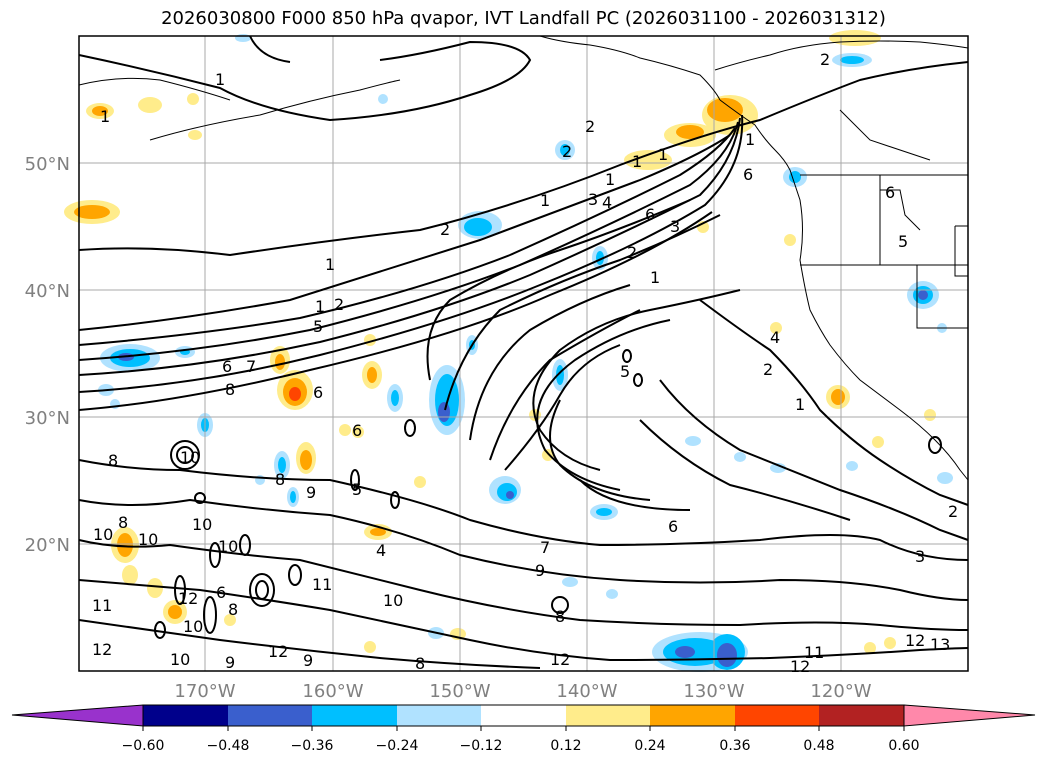  What do you see at coordinates (459, 691) in the screenshot?
I see `lon-label: 150°W` at bounding box center [459, 691].